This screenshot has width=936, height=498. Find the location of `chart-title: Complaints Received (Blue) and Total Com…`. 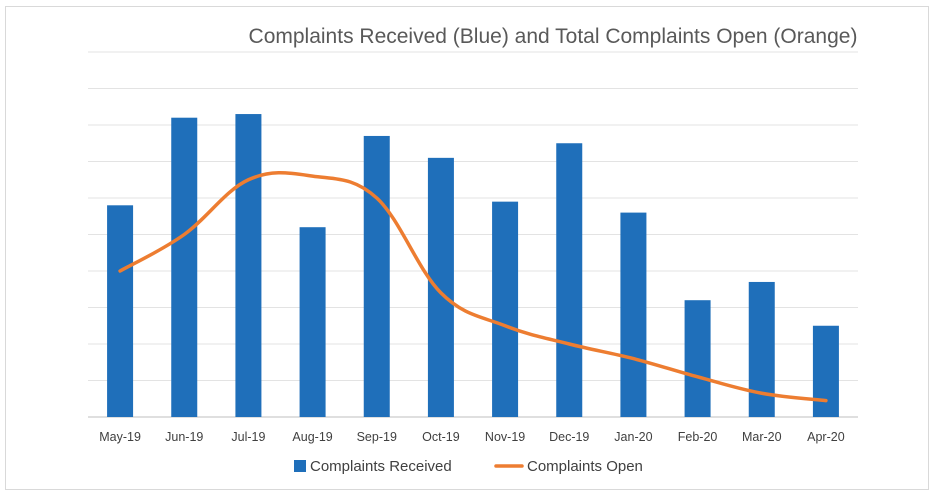

chart-title: Complaints Received (Blue) and Total Com… is located at coordinates (553, 36).